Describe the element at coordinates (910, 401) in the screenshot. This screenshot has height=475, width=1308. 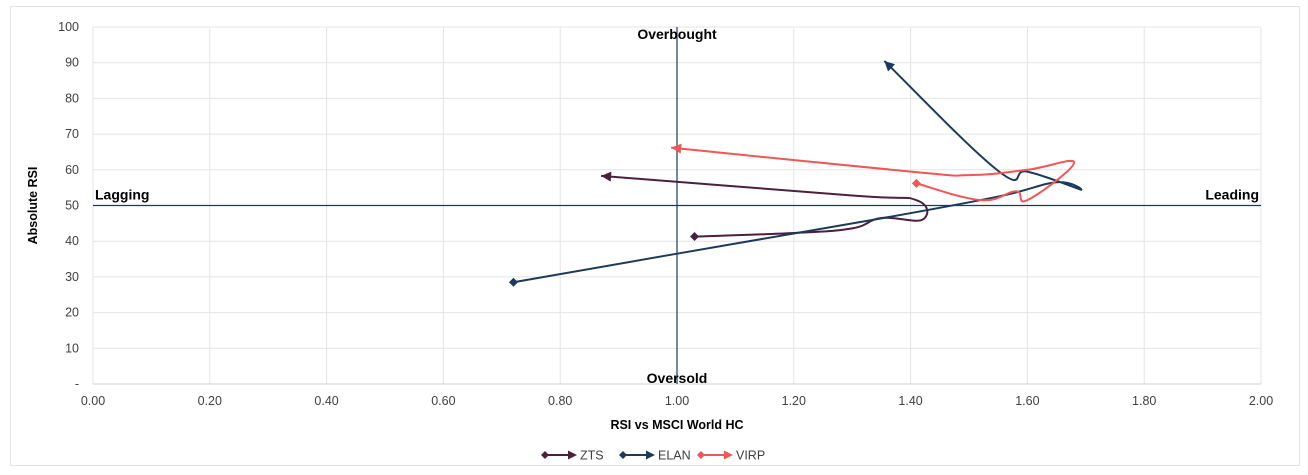
I see `x-tick-label: 1.40` at that location.